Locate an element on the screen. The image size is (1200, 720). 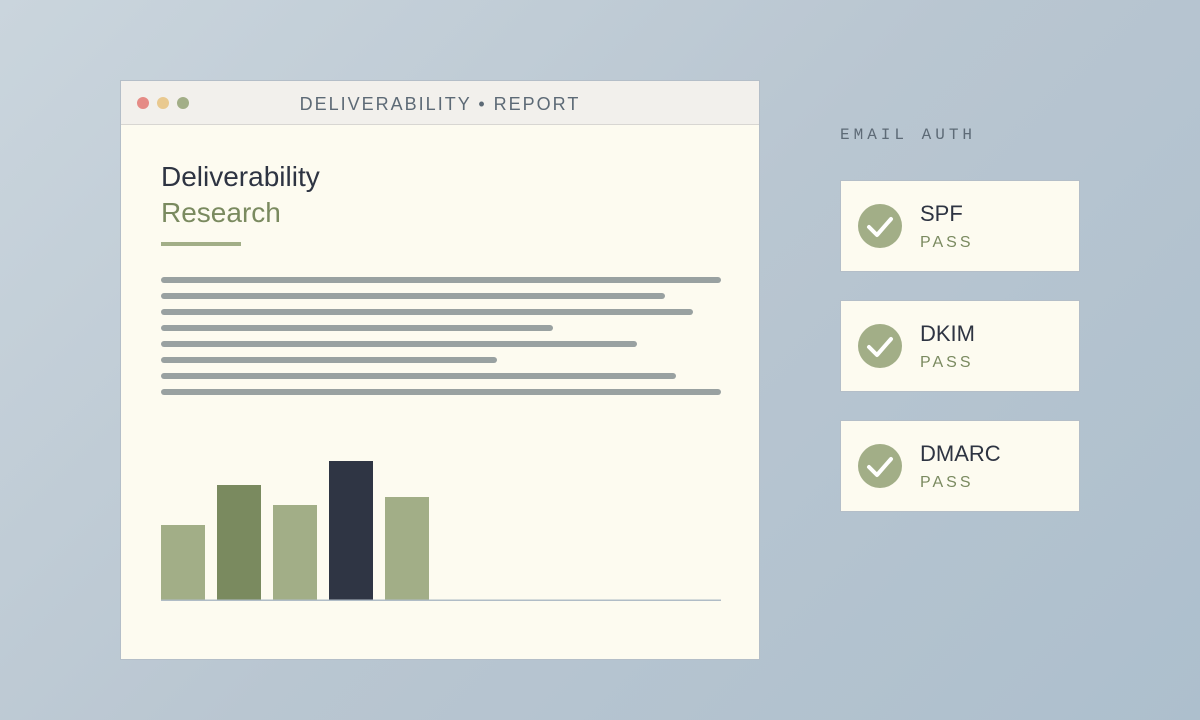
maximize-button is located at coordinates (183, 103).